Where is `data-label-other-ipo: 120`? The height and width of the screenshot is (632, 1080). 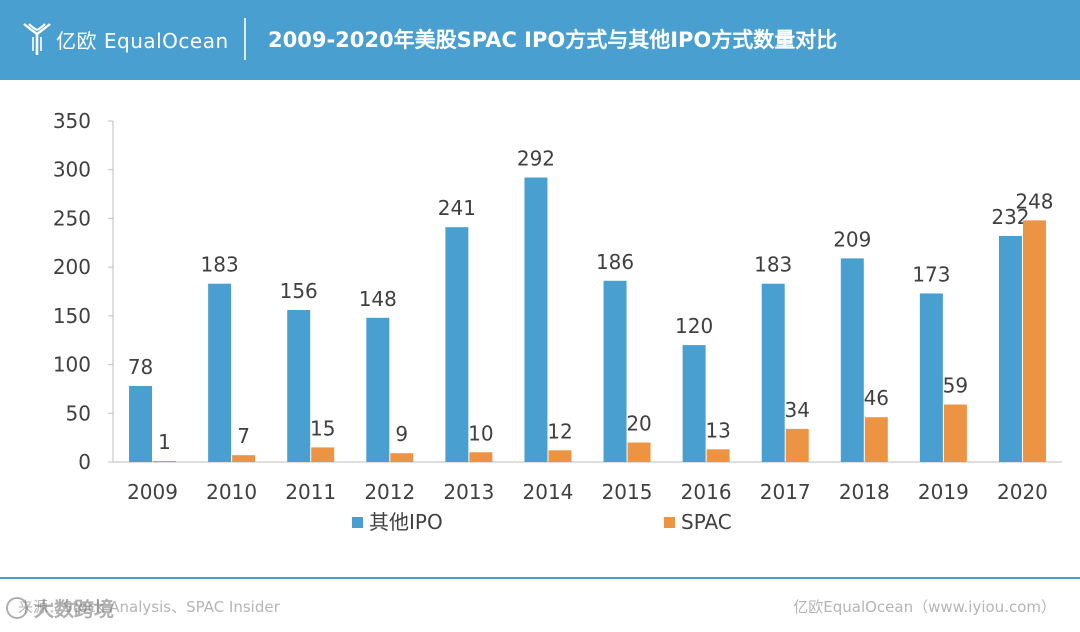
data-label-other-ipo: 120 is located at coordinates (694, 326).